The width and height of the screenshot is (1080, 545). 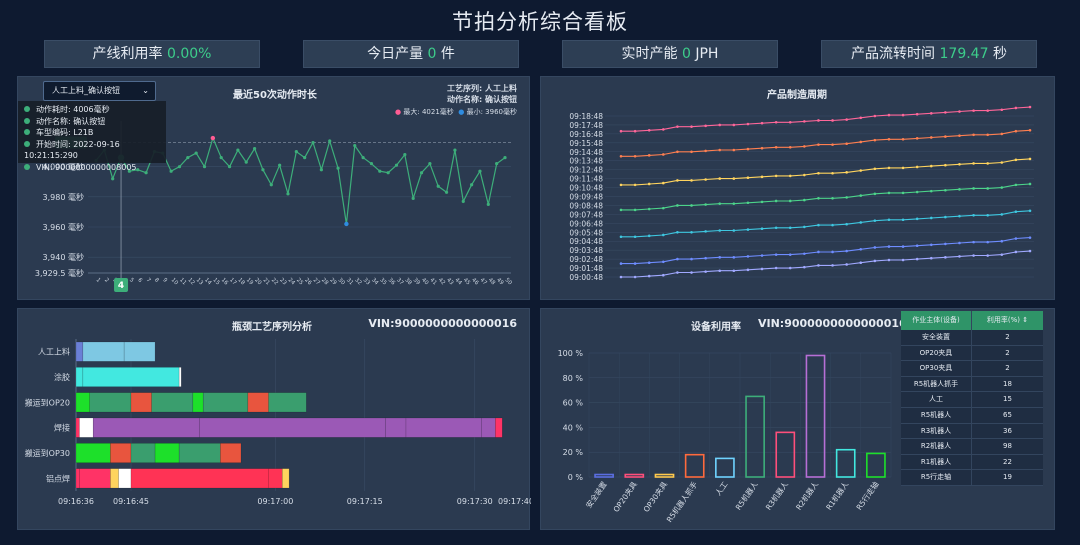 I want to click on x-tick-label: 31, so click(x=349, y=281).